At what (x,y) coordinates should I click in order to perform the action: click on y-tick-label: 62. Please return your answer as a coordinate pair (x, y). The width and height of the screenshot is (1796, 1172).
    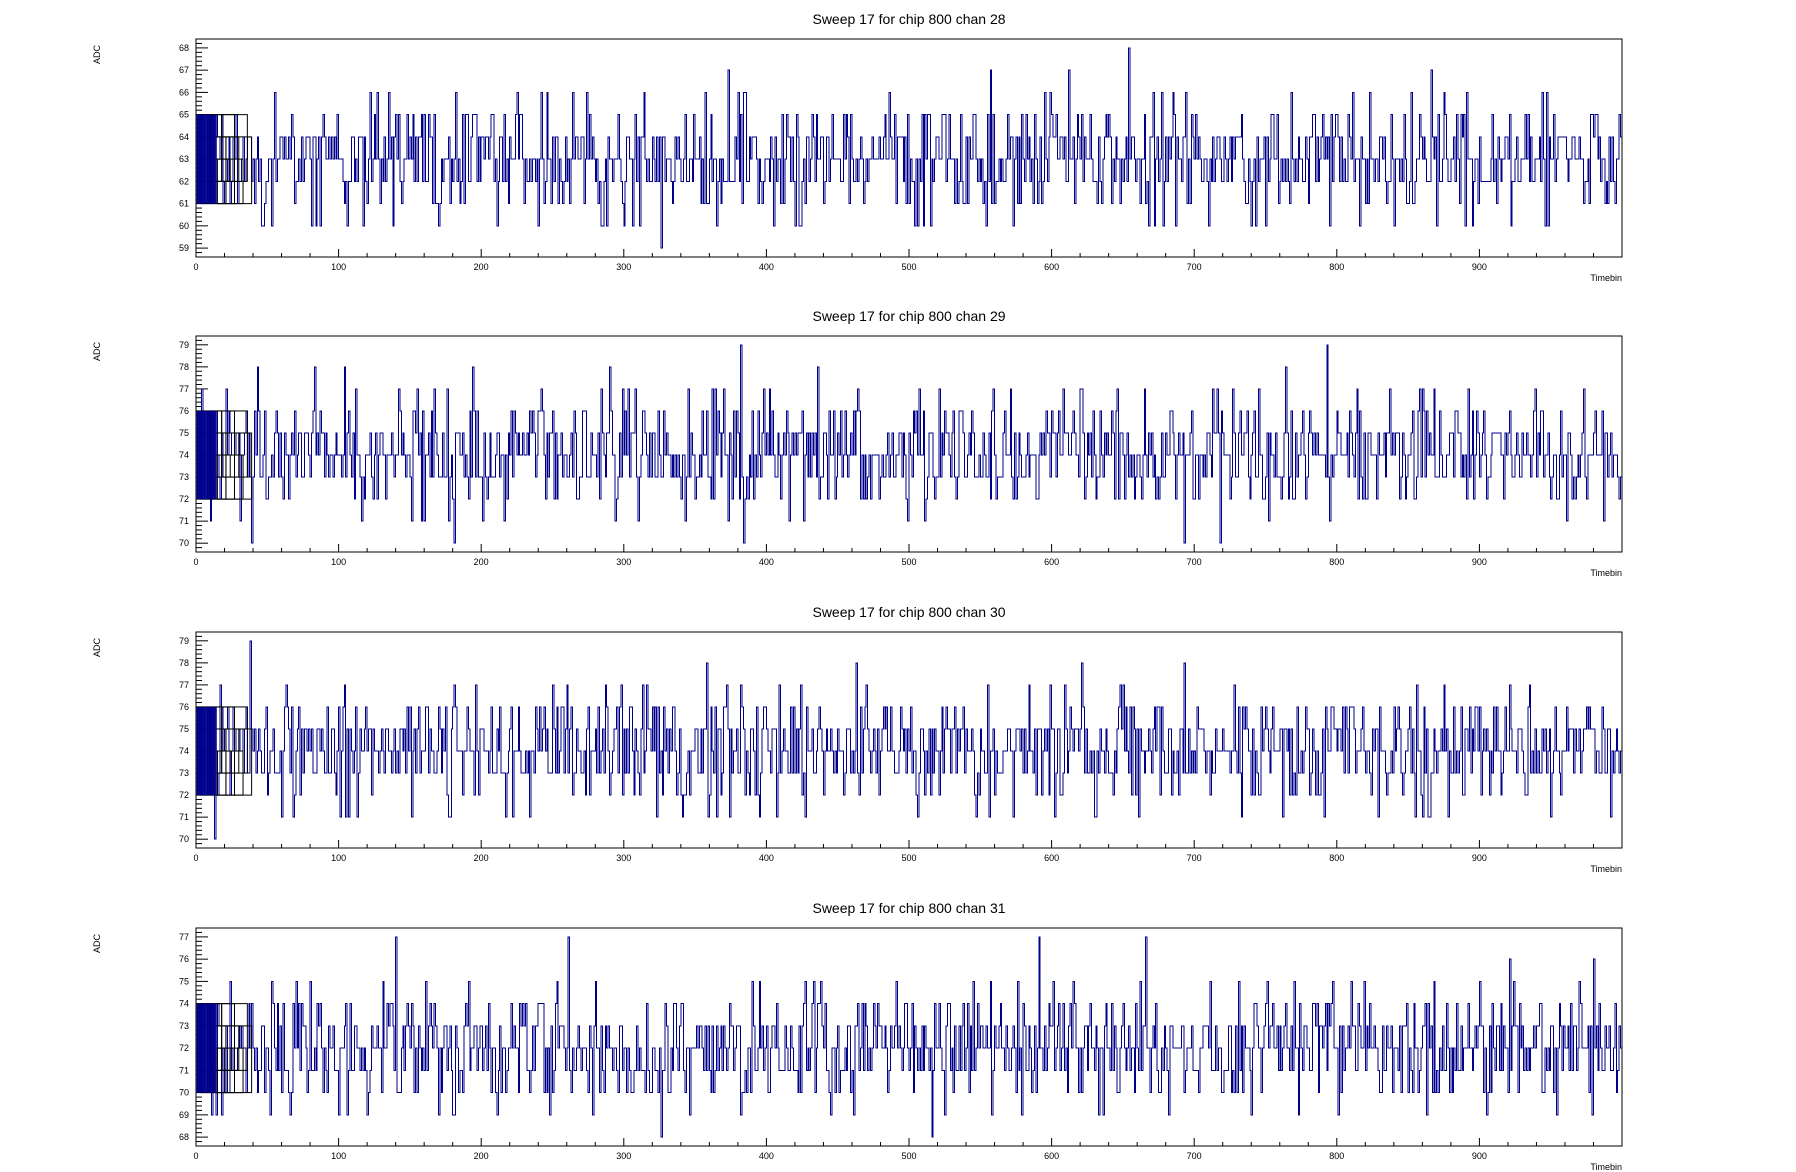
    Looking at the image, I should click on (184, 181).